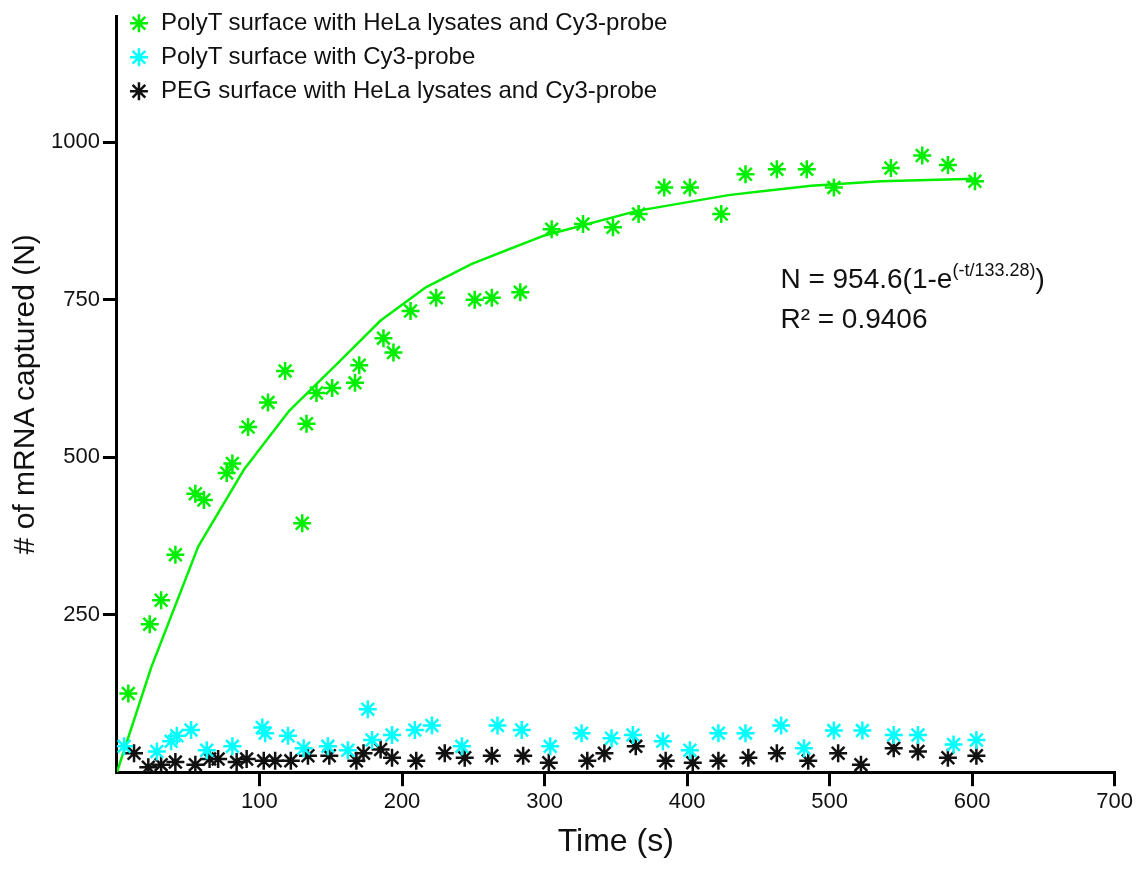  I want to click on y-tick-label: 500, so click(81, 456).